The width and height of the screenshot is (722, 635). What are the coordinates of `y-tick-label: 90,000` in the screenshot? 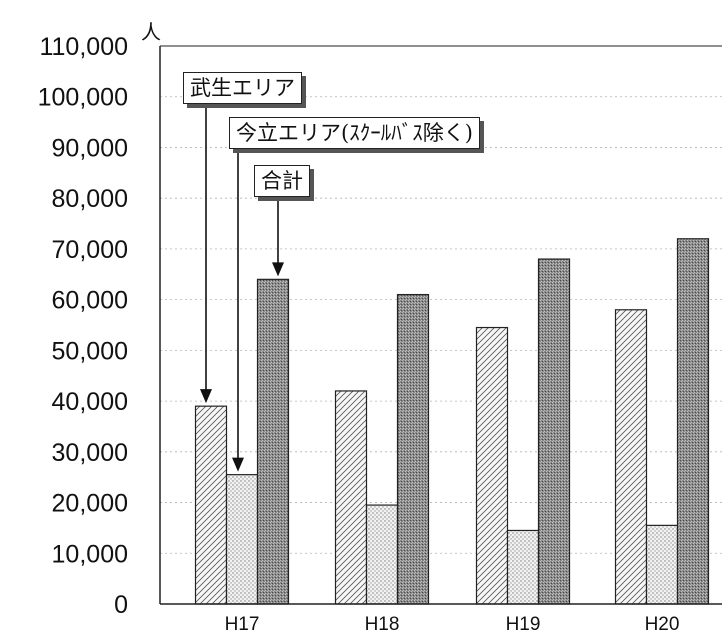 It's located at (90, 148).